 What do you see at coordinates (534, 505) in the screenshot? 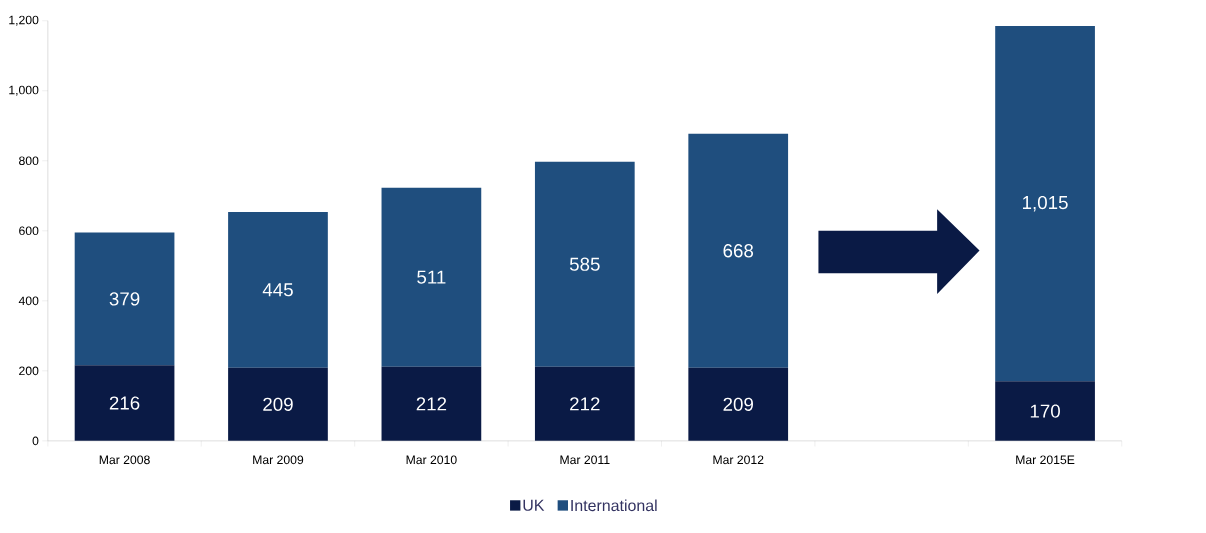
I see `legend-label: UK` at bounding box center [534, 505].